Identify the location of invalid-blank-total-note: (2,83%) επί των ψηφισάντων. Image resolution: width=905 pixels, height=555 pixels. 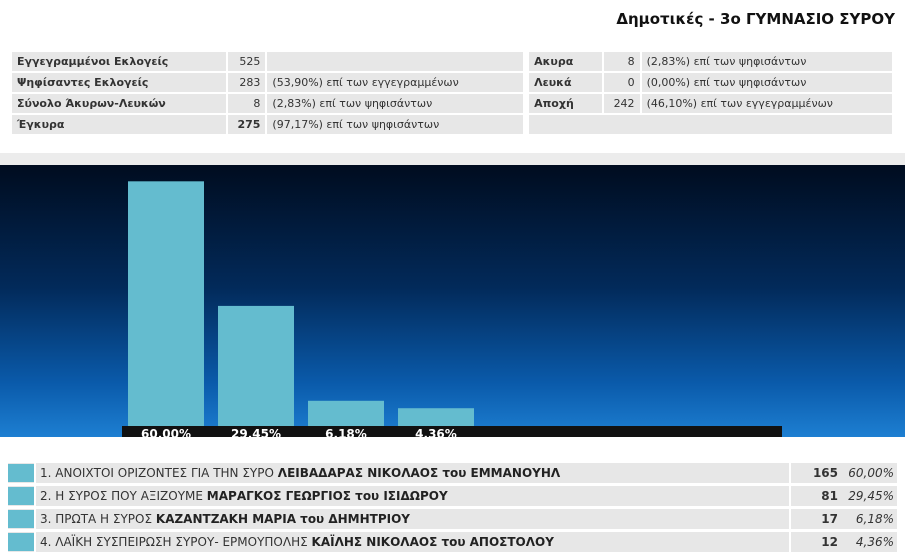
(395, 103).